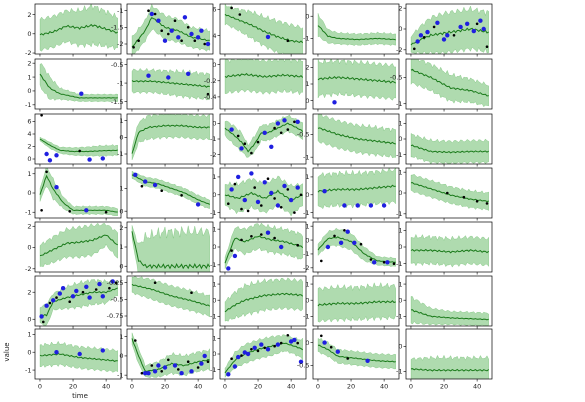 This screenshot has width=585, height=402. I want to click on y-tick-label: 6, so click(29, 122).